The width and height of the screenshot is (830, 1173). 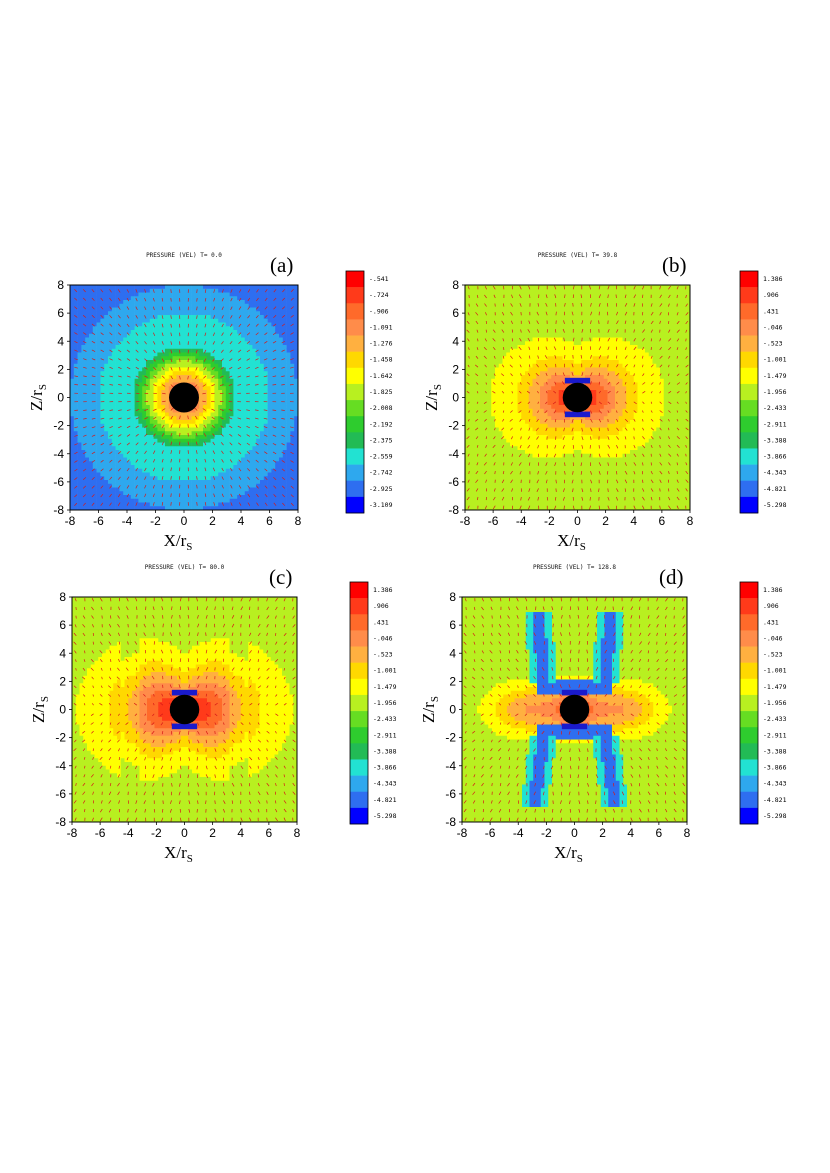 What do you see at coordinates (155, 521) in the screenshot?
I see `x-tick-label: -2` at bounding box center [155, 521].